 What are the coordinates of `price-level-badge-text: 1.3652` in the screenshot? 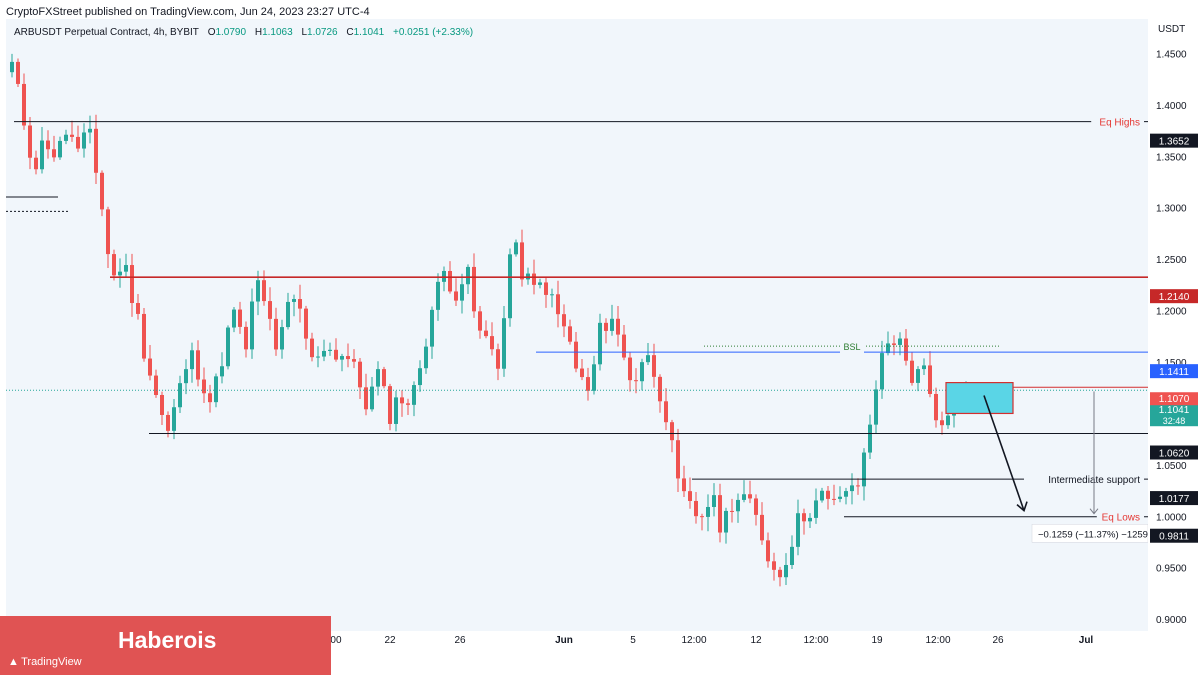 It's located at (1174, 142).